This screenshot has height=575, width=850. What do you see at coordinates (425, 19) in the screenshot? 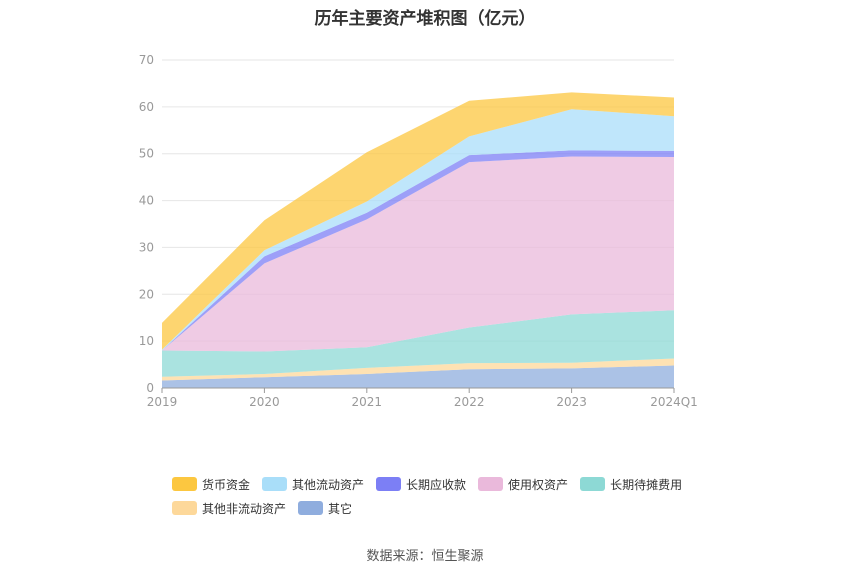
I see `chart-title: 历年主要资产堆积图（亿元）` at bounding box center [425, 19].